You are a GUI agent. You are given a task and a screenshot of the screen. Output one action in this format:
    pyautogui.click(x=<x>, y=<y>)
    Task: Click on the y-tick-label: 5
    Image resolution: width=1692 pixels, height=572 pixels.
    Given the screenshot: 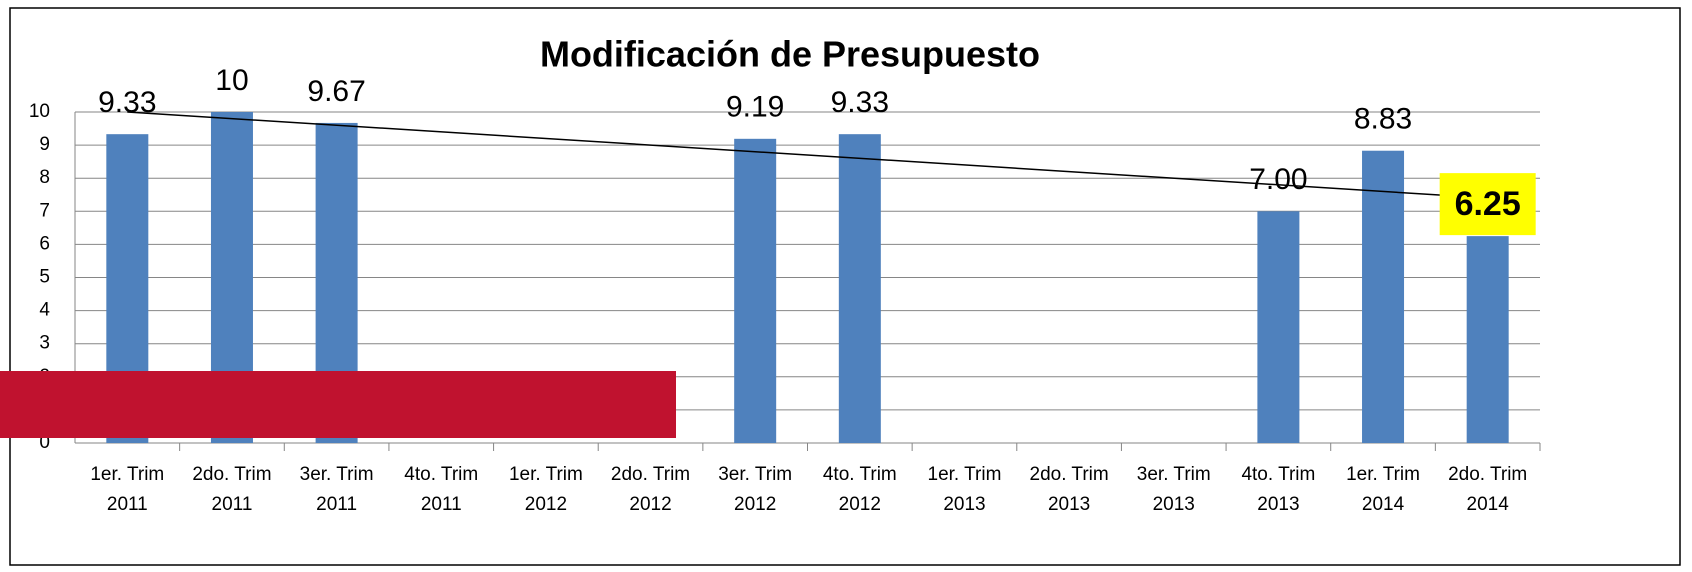 What is the action you would take?
    pyautogui.click(x=44, y=277)
    